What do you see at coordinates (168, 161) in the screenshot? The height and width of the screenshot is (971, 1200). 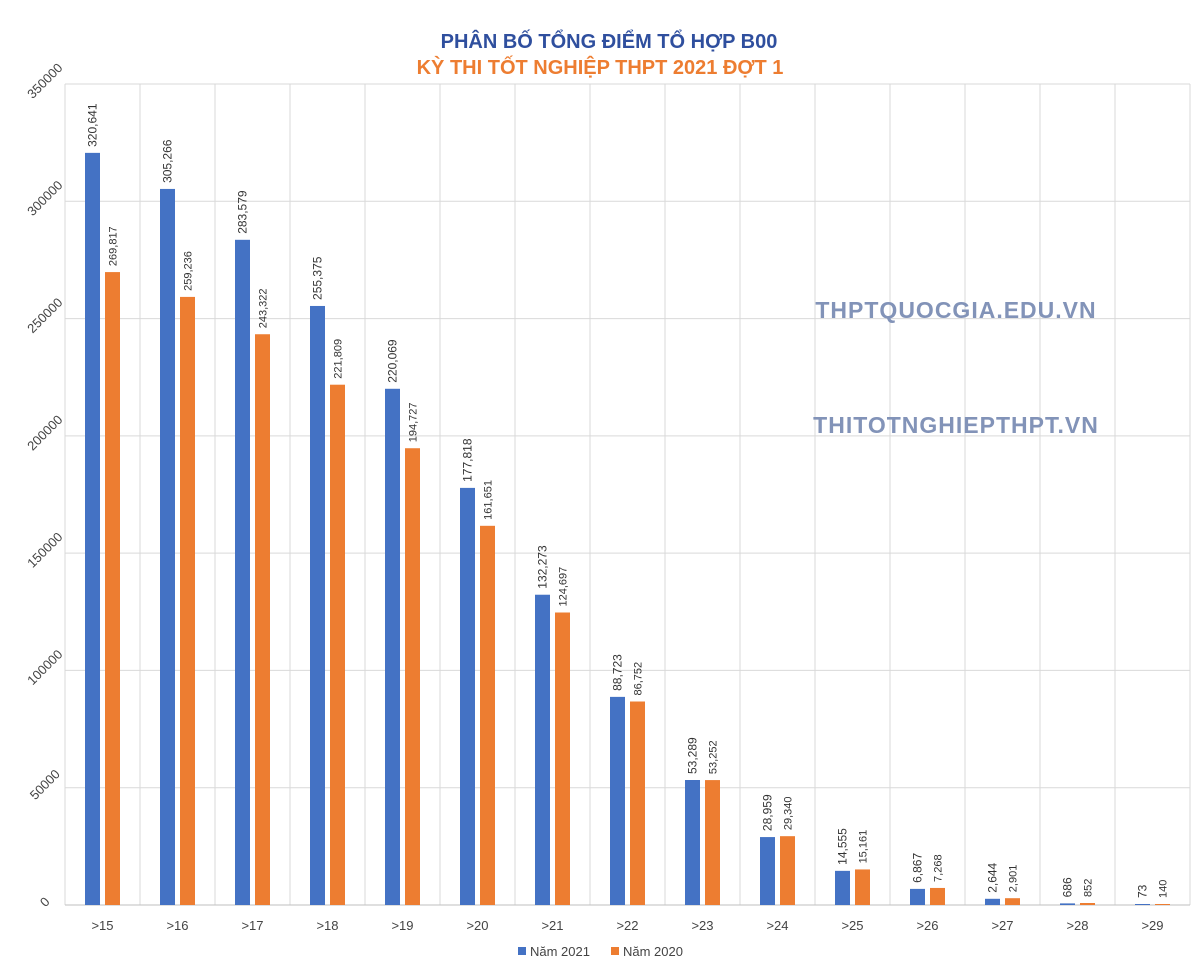 I see `data-label-2021: 305,266` at bounding box center [168, 161].